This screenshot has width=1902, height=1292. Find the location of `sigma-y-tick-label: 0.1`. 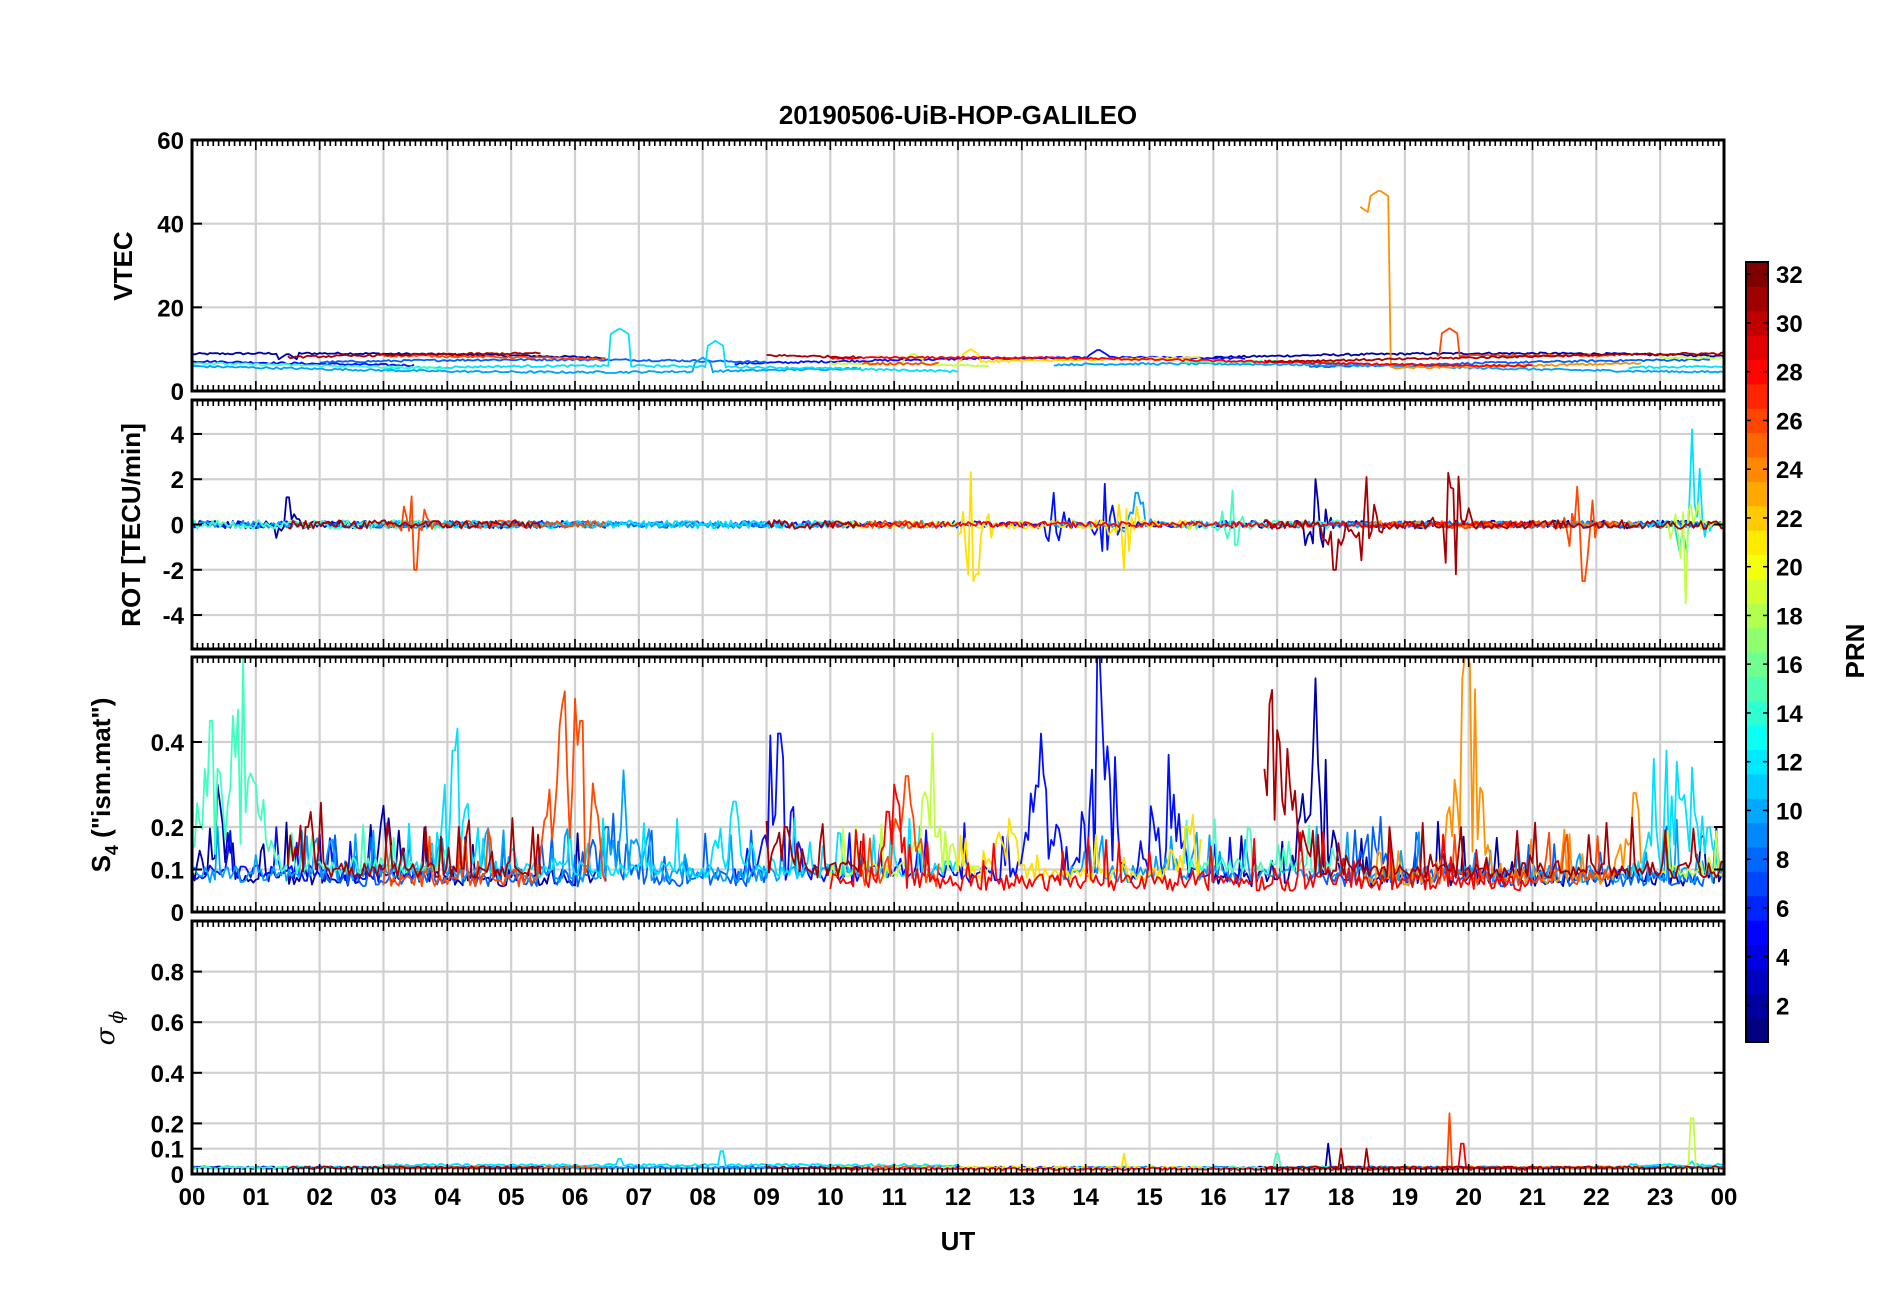

sigma-y-tick-label: 0.1 is located at coordinates (167, 1150).